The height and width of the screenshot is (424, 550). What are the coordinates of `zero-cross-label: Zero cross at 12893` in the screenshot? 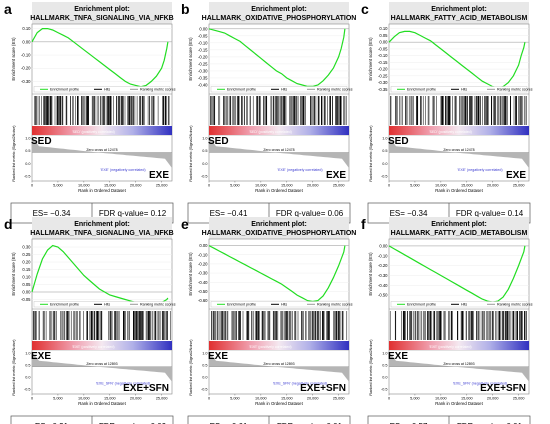 It's located at (278, 364).